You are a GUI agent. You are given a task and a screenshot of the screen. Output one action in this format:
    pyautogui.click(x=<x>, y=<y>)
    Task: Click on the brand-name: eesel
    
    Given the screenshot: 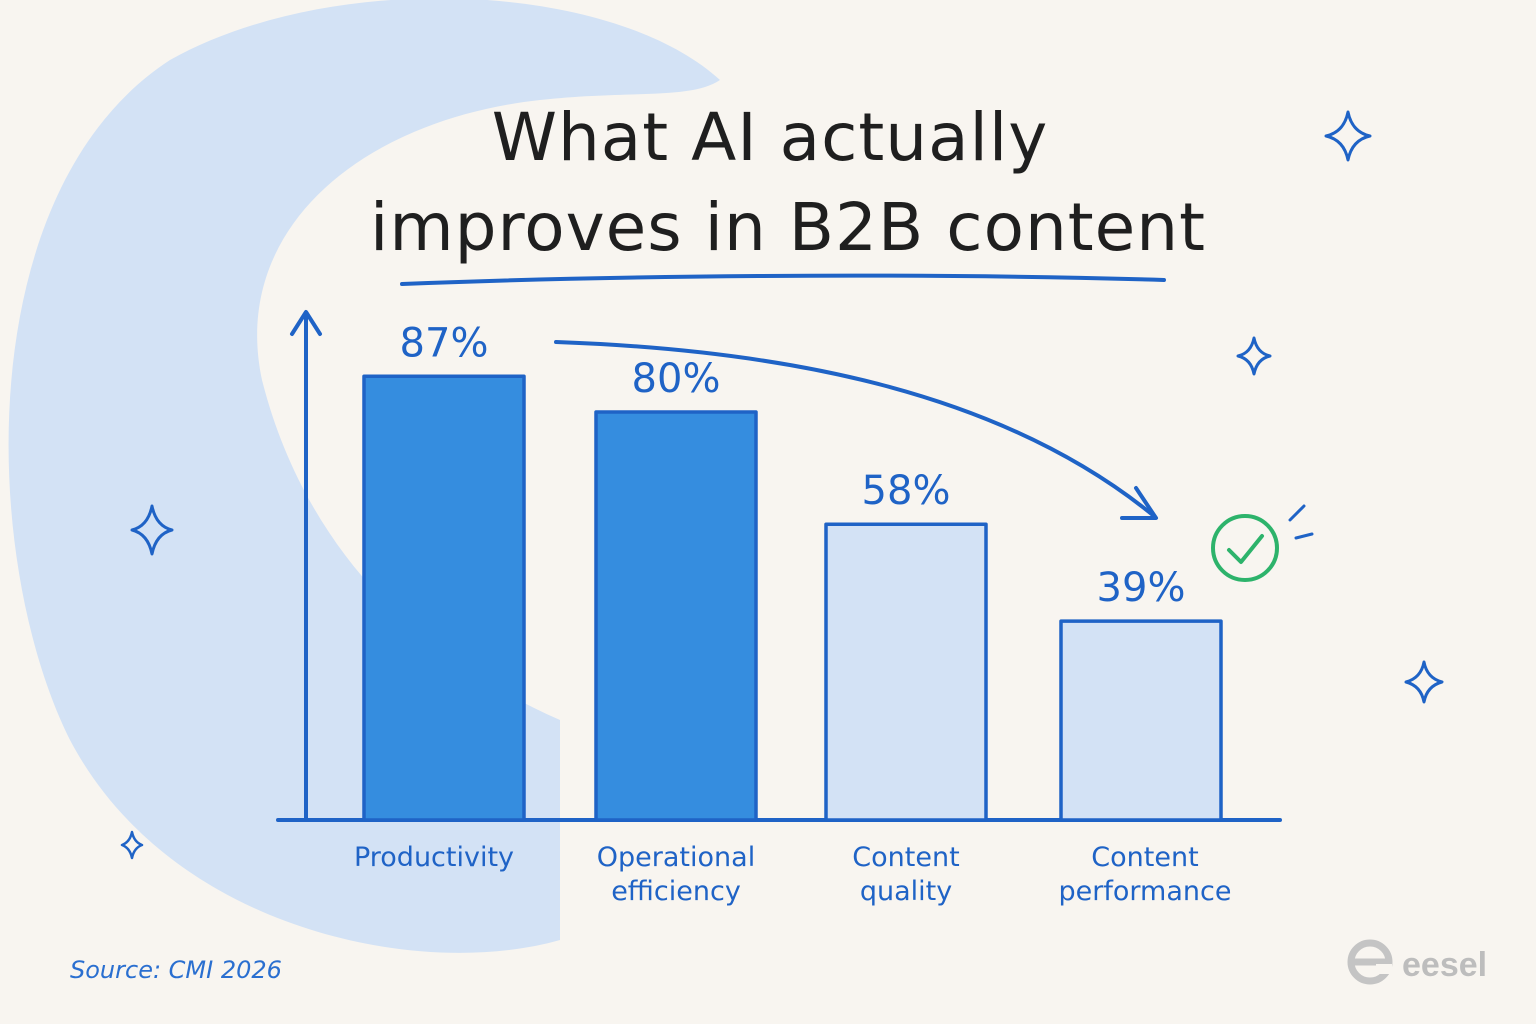 What is the action you would take?
    pyautogui.click(x=1444, y=965)
    